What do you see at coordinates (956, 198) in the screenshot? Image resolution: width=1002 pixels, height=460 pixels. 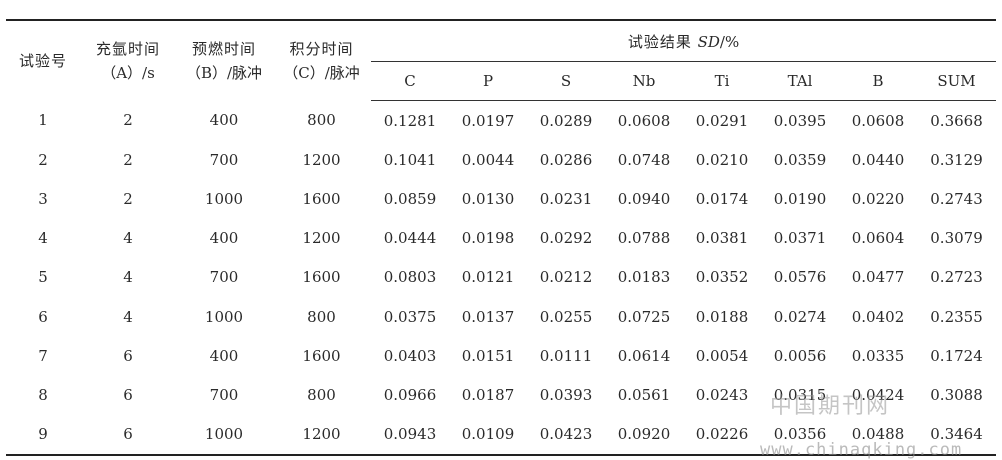 I see `table-cell: 0.2743` at bounding box center [956, 198].